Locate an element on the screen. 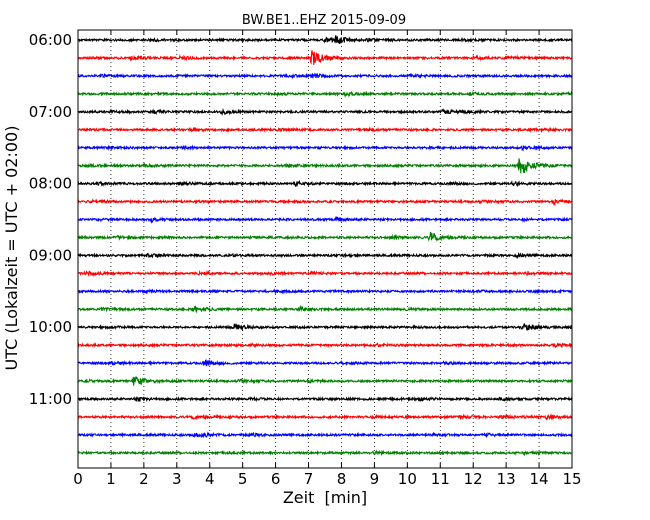 The image size is (650, 520). y-tick-label: 10:00 is located at coordinates (50, 327).